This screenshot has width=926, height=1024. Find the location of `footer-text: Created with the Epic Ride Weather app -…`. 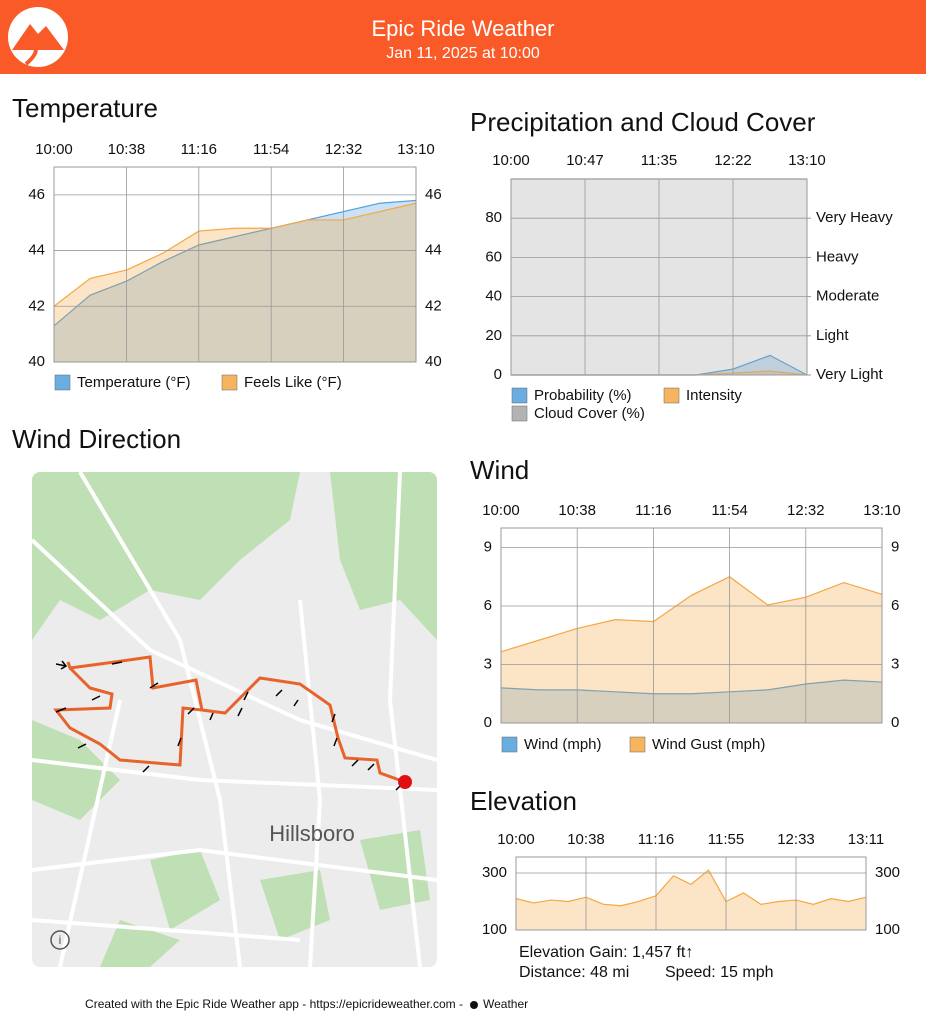

footer-text: Created with the Epic Ride Weather app -… is located at coordinates (274, 1004).